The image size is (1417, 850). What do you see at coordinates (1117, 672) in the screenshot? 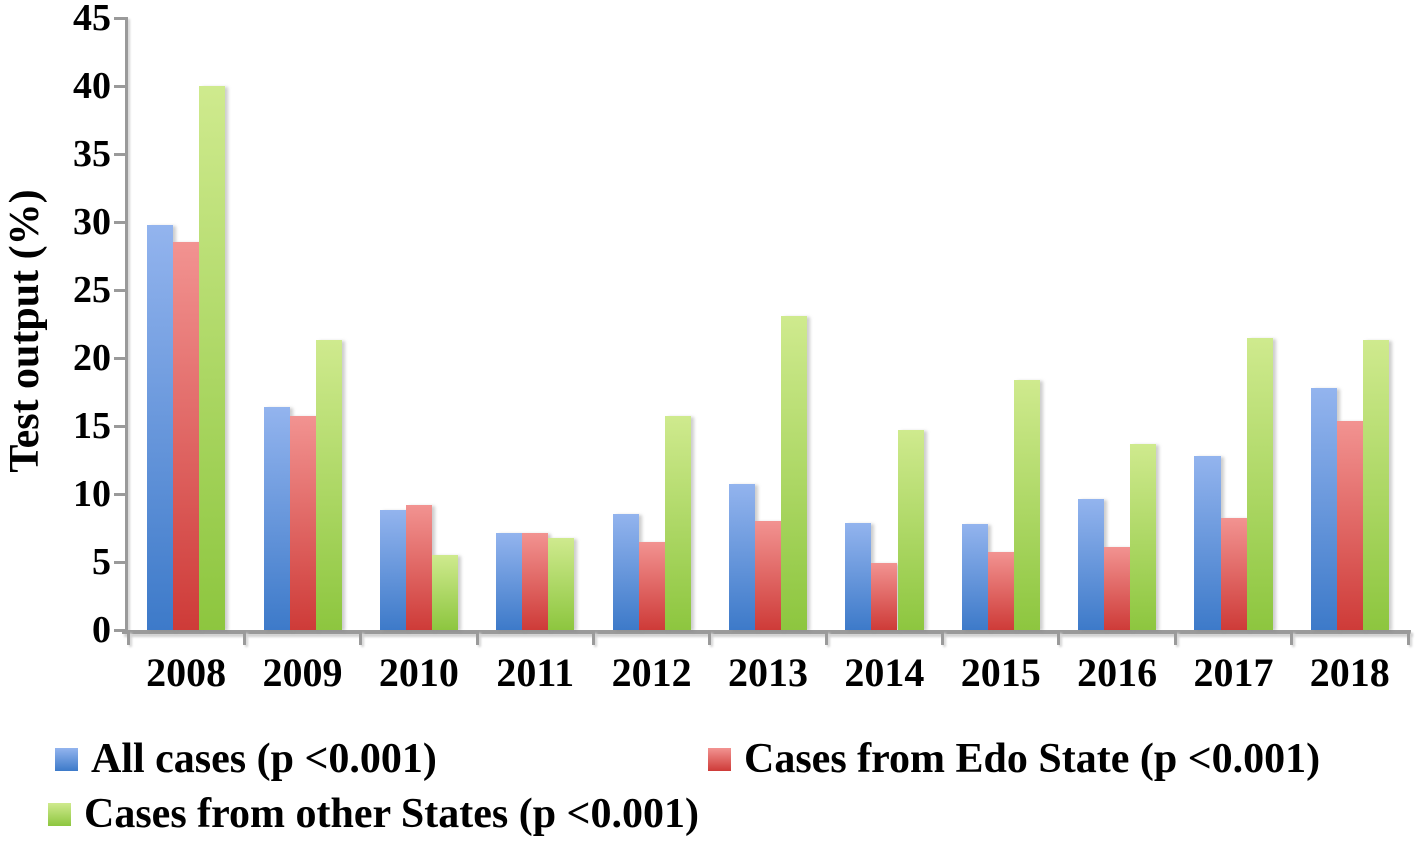
I see `x-axis-label: 2016` at bounding box center [1117, 672].